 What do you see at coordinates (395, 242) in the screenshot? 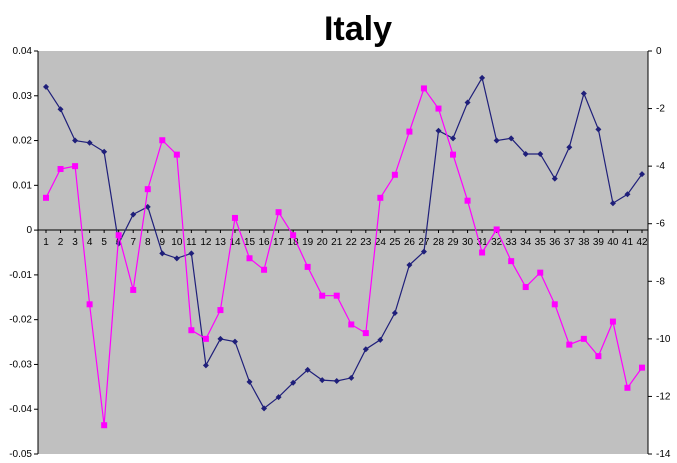
I see `x-tick-label: 25` at bounding box center [395, 242].